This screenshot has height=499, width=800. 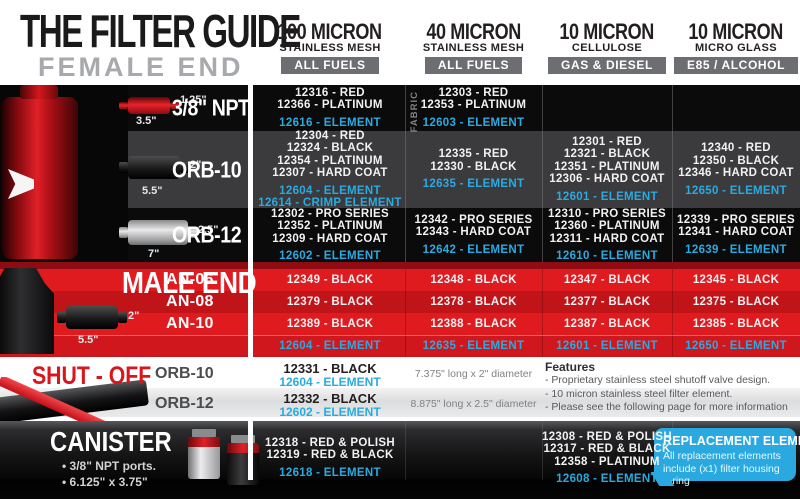 I want to click on part-cell: 12388 - BLACK, so click(x=473, y=324).